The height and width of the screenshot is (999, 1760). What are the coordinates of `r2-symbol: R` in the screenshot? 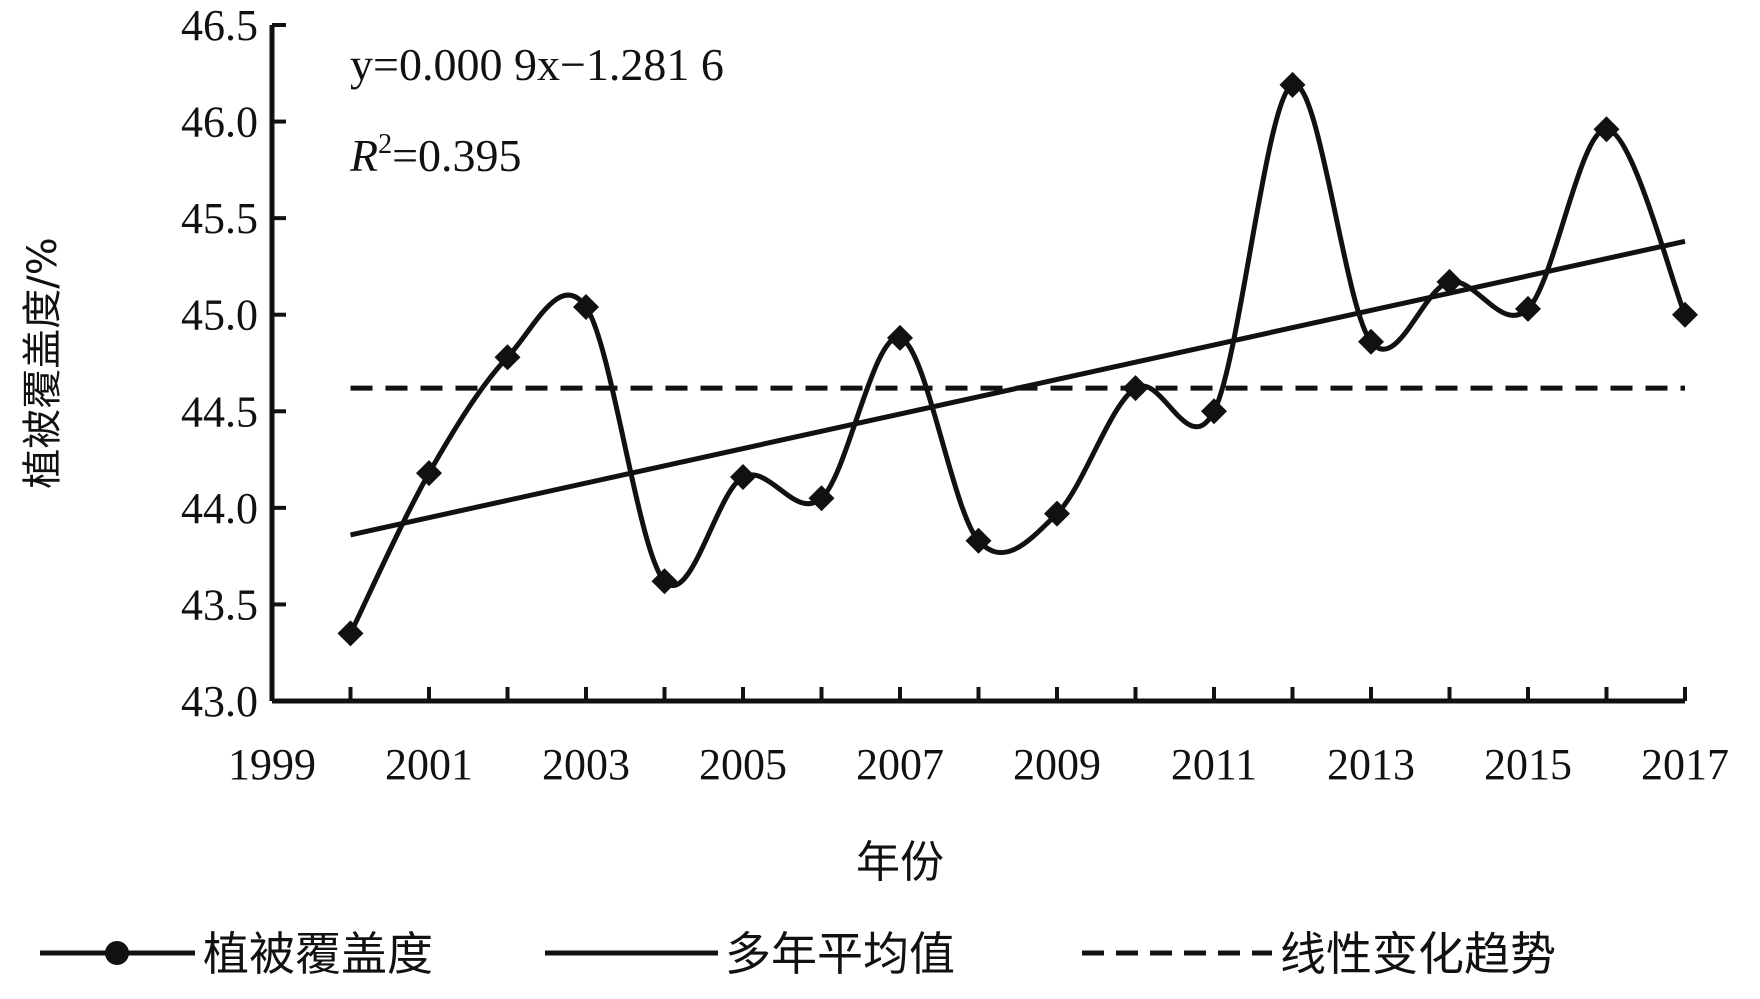 It's located at (363, 155).